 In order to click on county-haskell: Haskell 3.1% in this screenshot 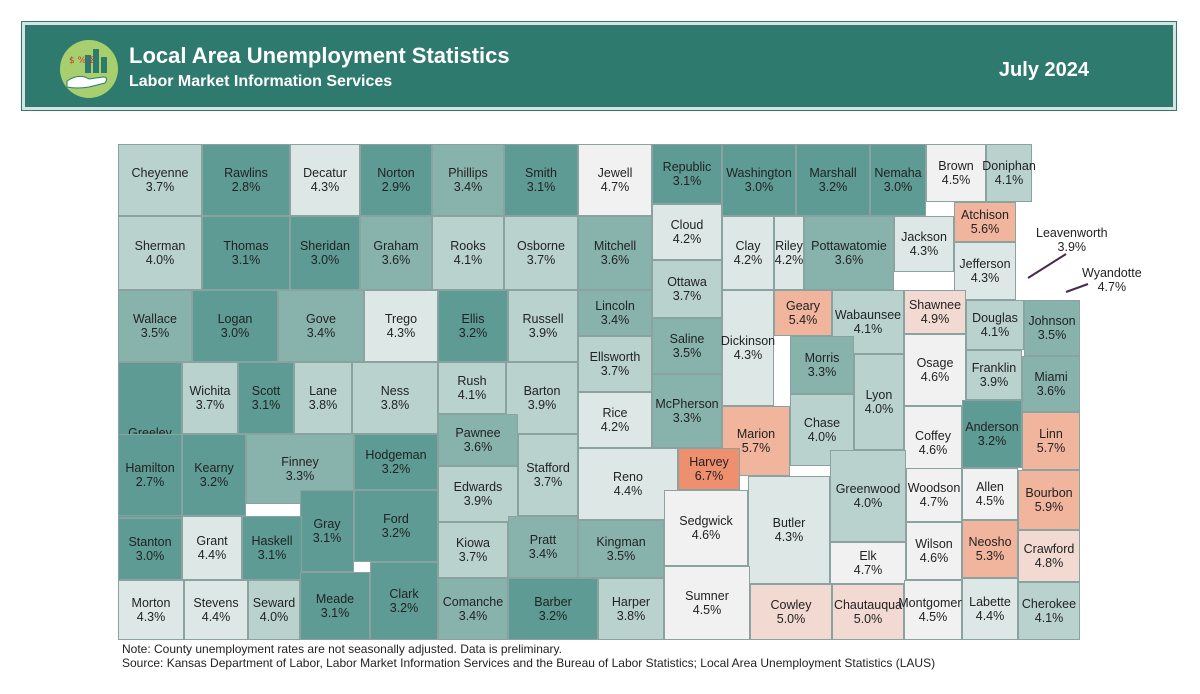, I will do `click(272, 548)`.